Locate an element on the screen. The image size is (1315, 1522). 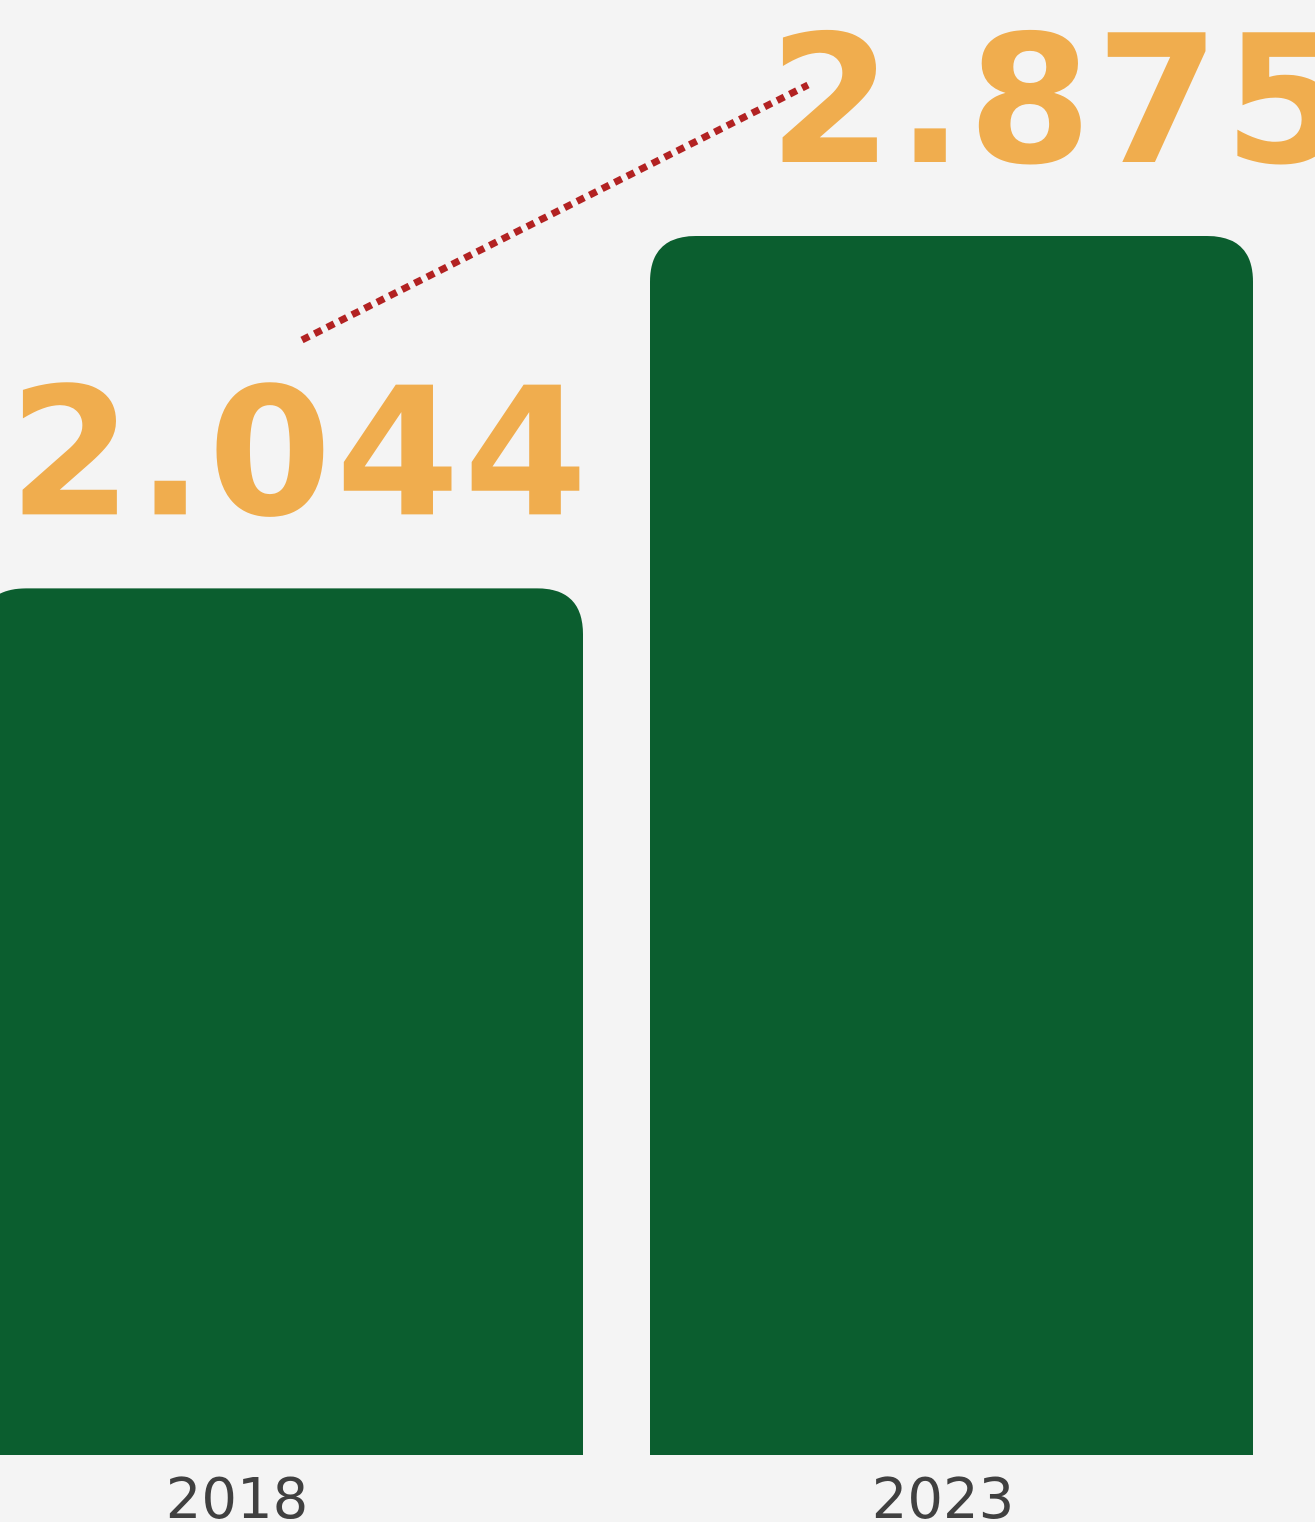
value-label: 2.044 is located at coordinates (299, 452).